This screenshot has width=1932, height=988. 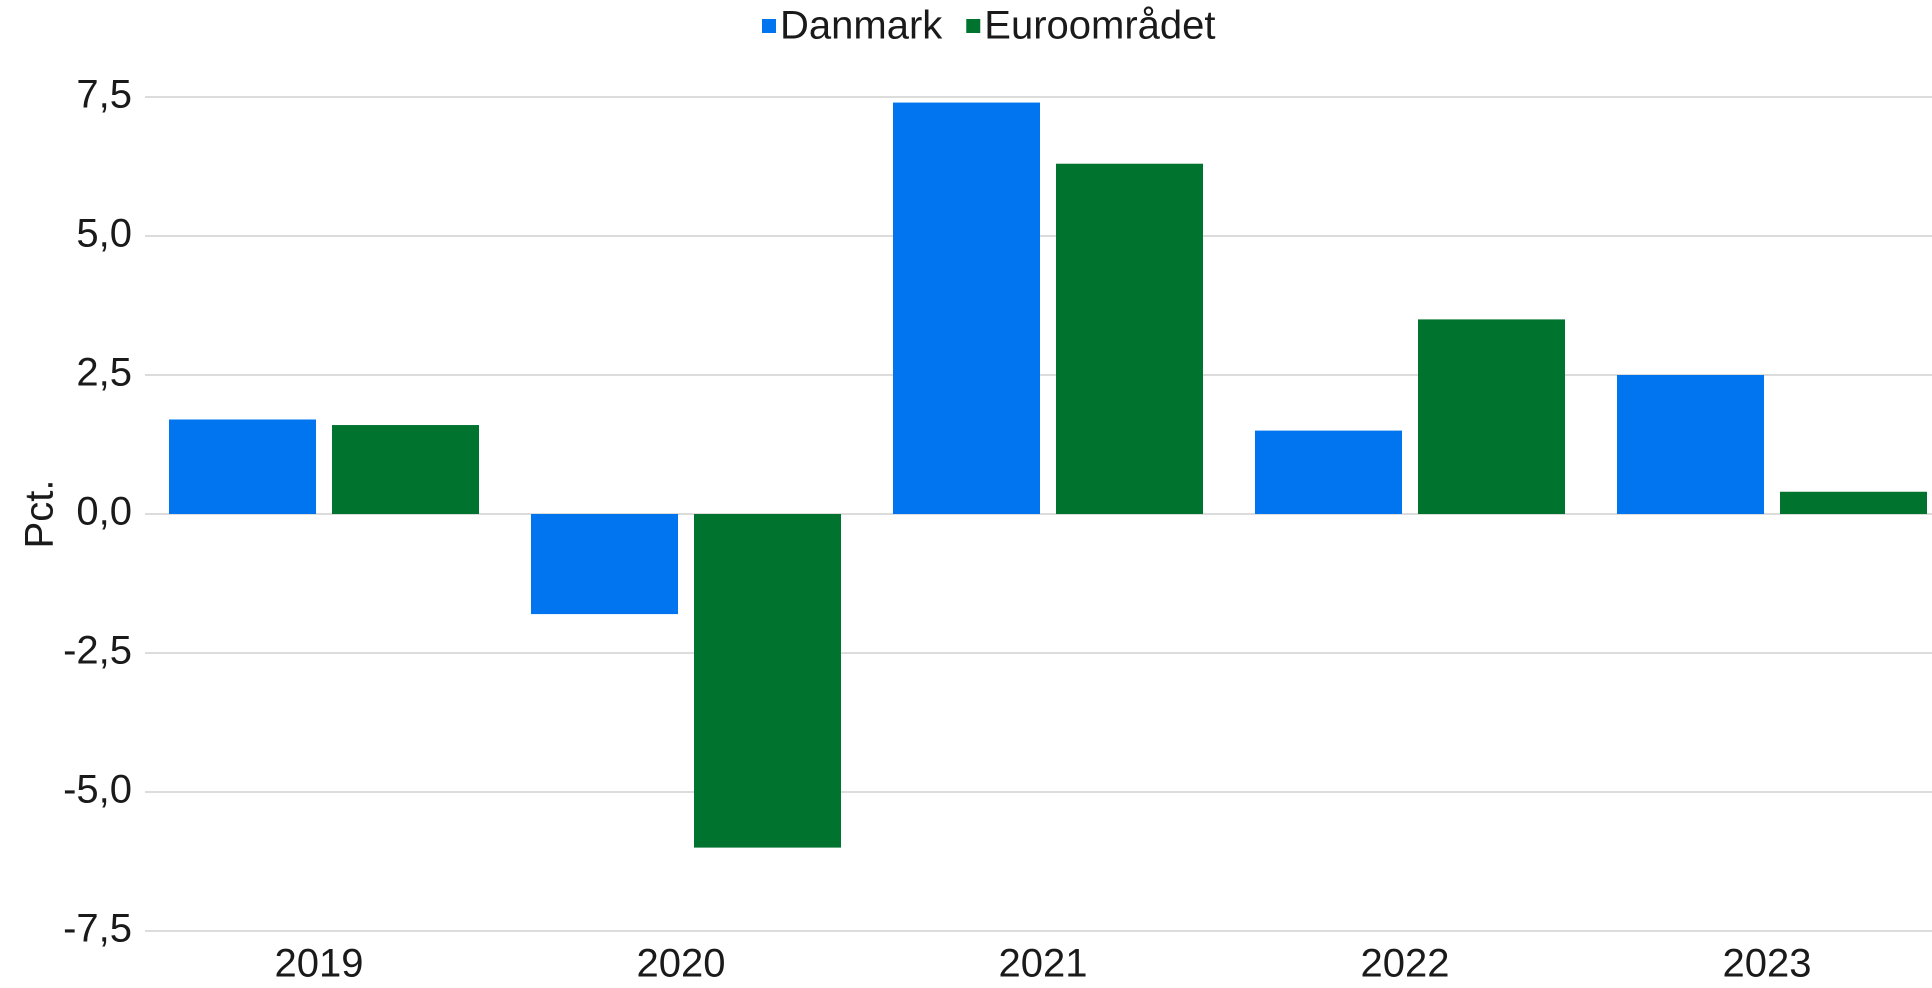 I want to click on y-axis-label: Pct., so click(x=40, y=514).